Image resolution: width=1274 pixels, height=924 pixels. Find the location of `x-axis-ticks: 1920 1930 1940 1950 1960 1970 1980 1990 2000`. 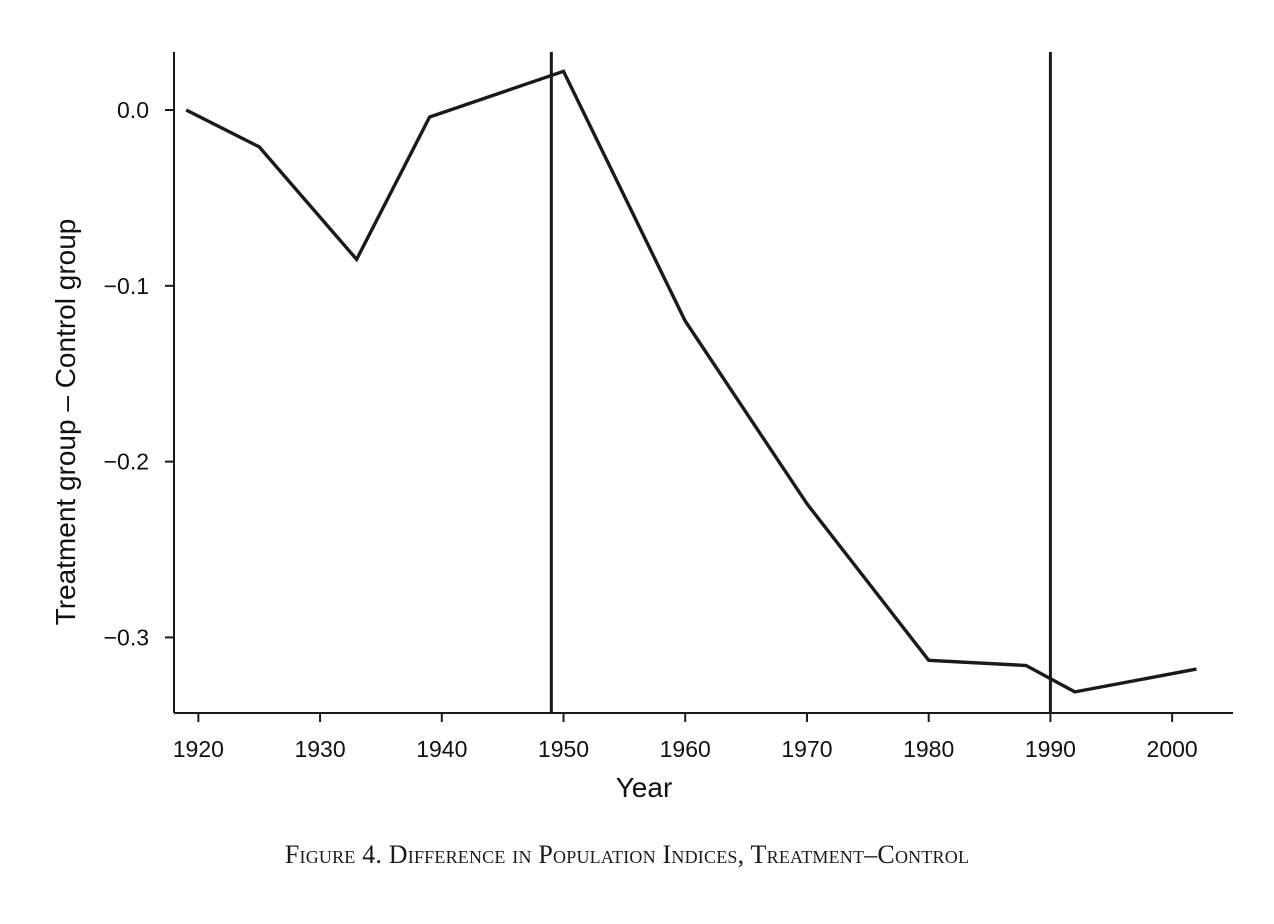

x-axis-ticks: 1920 1930 1940 1950 1960 1970 1980 1990 2000 is located at coordinates (685, 737).